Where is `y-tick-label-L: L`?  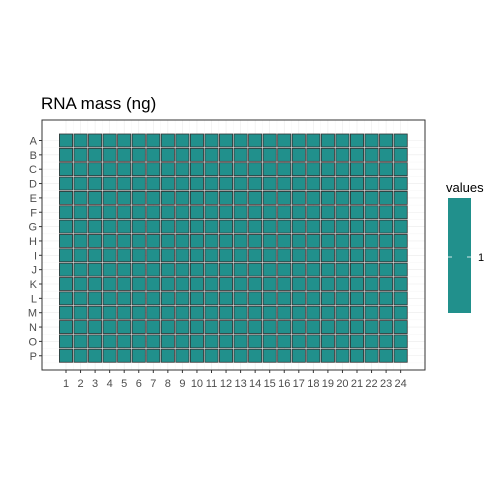 y-tick-label-L: L is located at coordinates (34, 299).